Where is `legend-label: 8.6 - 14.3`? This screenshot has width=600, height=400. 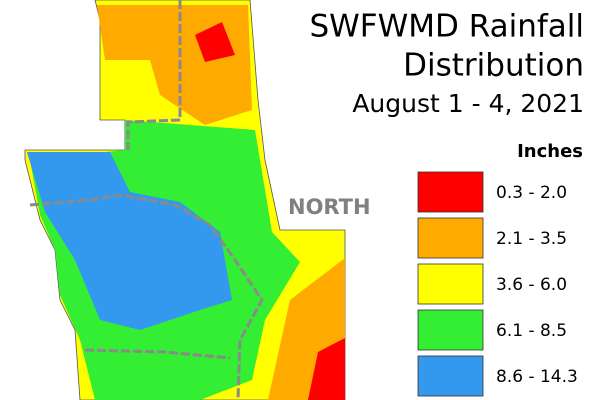
legend-label: 8.6 - 14.3 is located at coordinates (537, 377).